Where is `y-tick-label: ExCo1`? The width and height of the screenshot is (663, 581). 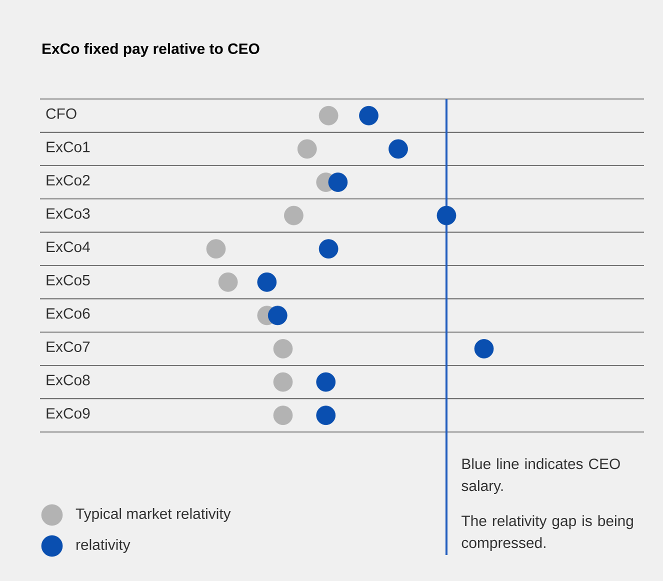
y-tick-label: ExCo1 is located at coordinates (68, 147).